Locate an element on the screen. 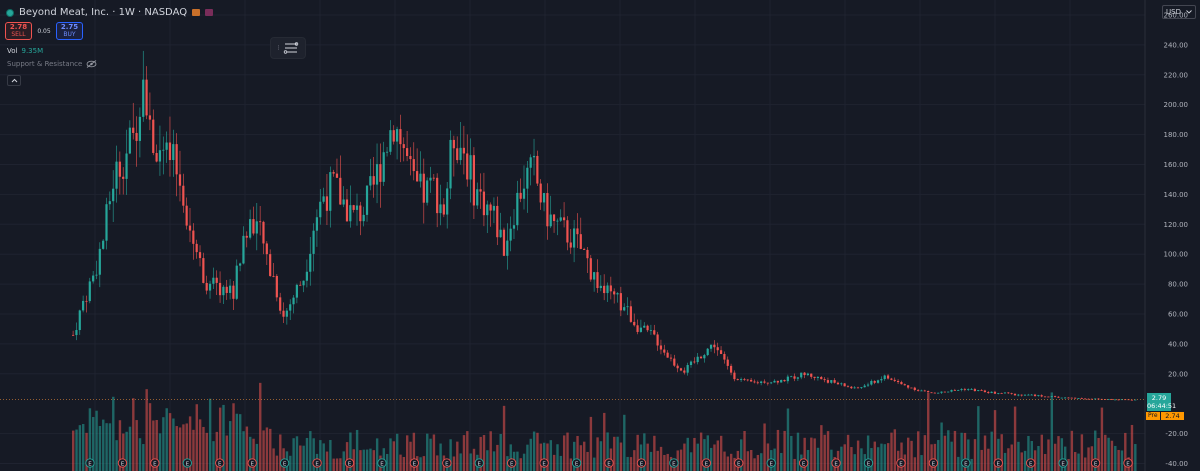 This screenshot has height=471, width=1200. buy-button: 2.75 BUY is located at coordinates (69, 31).